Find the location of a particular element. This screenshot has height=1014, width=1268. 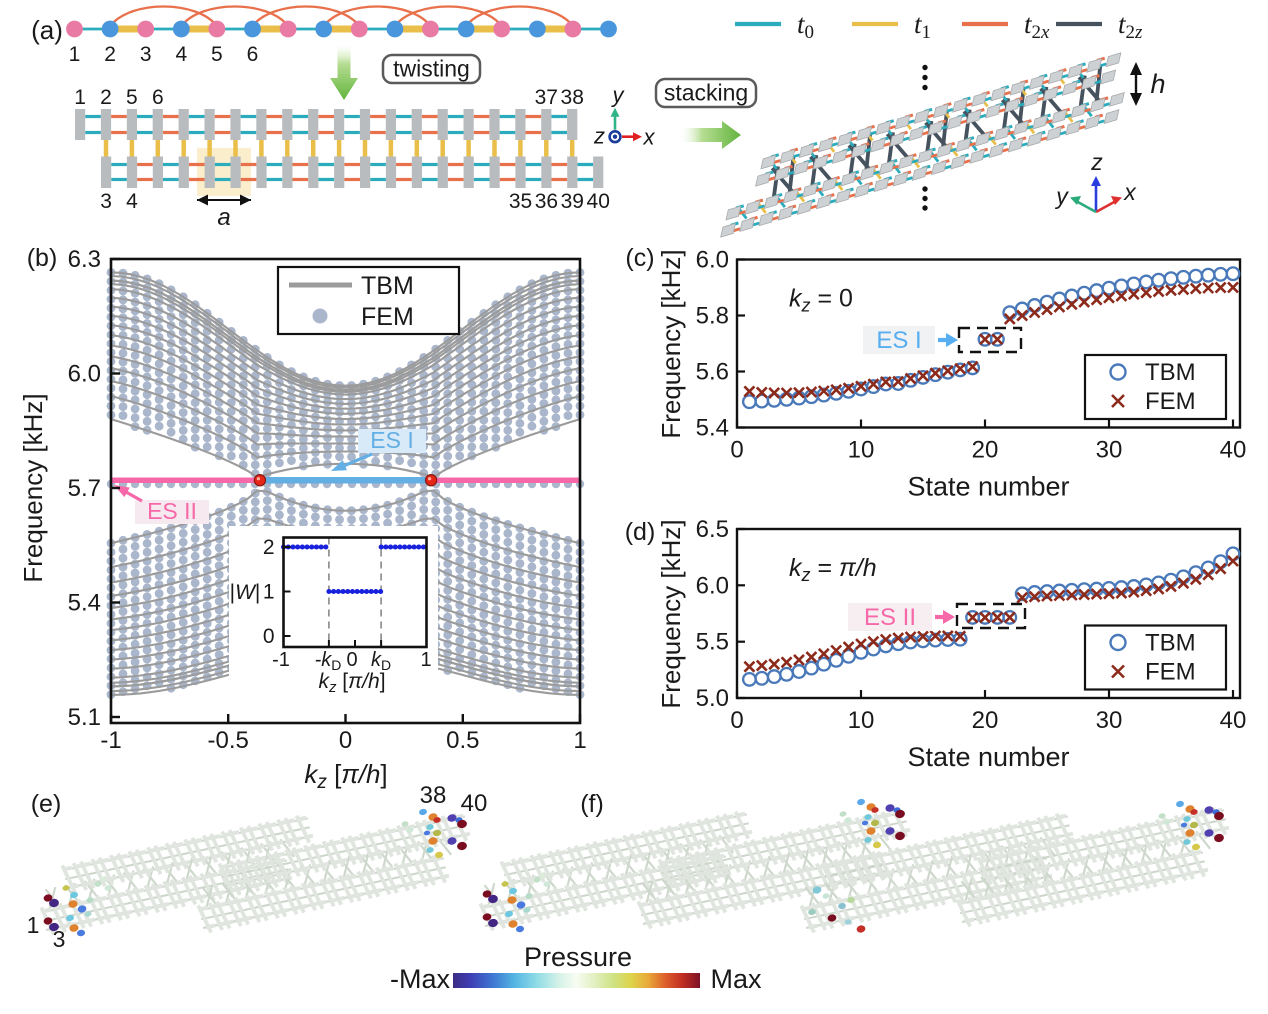

svg-text: h is located at coordinates (1157, 84).